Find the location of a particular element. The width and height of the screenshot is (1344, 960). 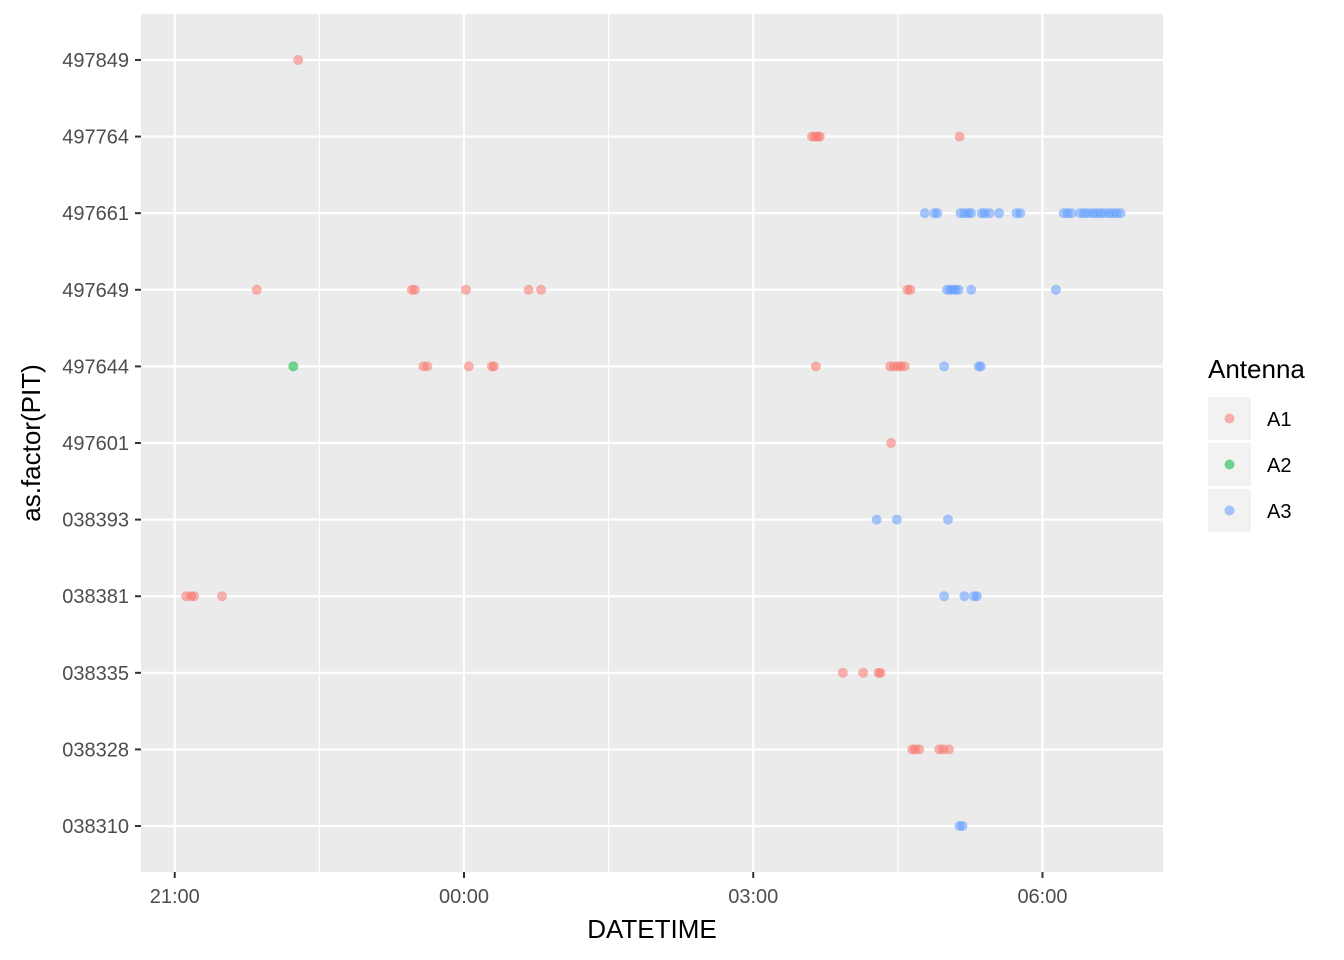

legend-key-a3 is located at coordinates (1229, 510).